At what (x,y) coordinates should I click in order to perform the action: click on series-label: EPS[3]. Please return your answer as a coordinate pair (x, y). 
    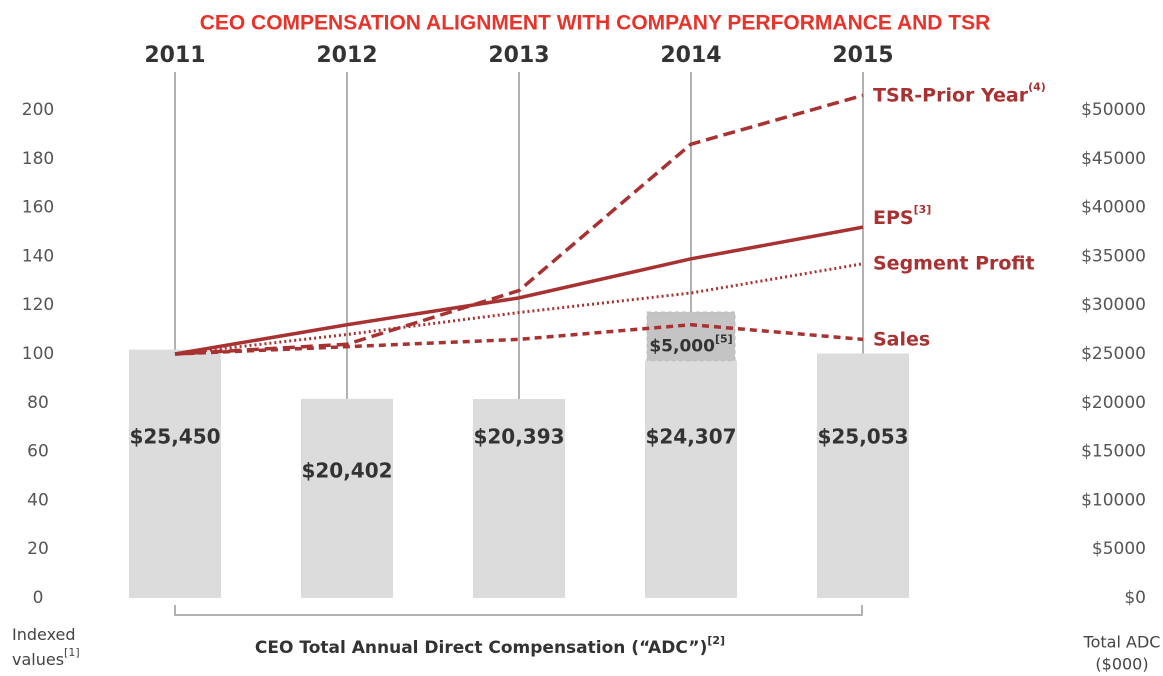
    Looking at the image, I should click on (902, 216).